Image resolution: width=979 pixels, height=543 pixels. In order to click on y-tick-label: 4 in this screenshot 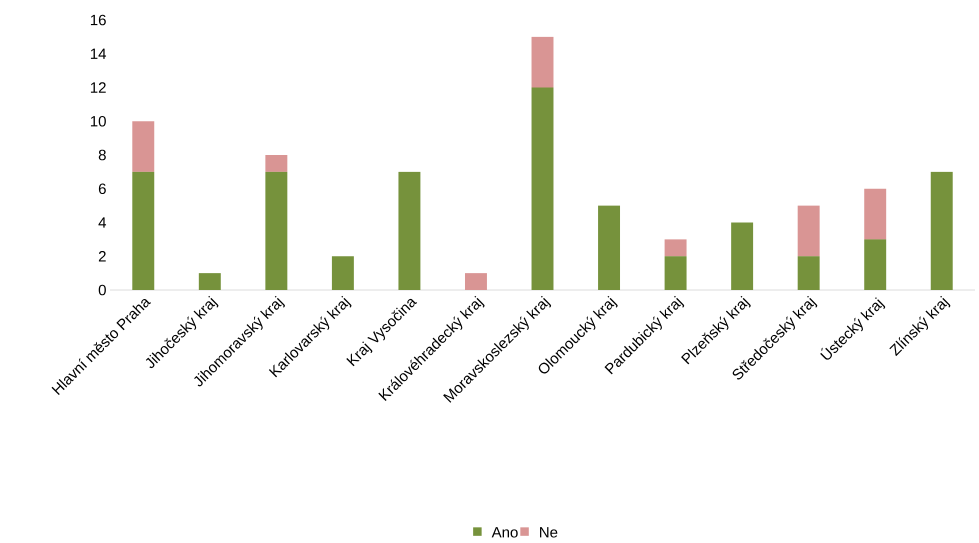, I will do `click(102, 222)`.